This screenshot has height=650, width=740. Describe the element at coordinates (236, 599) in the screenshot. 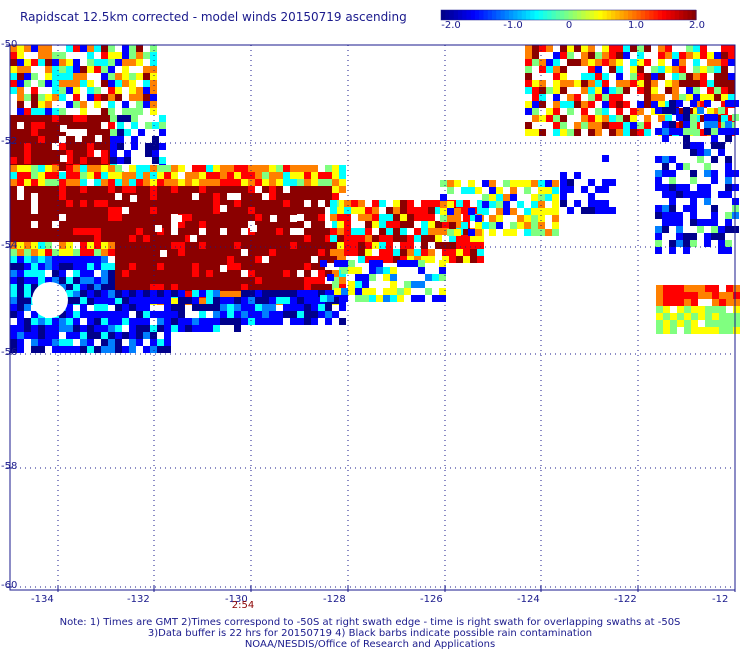

I see `lon-tick-label: -130` at that location.